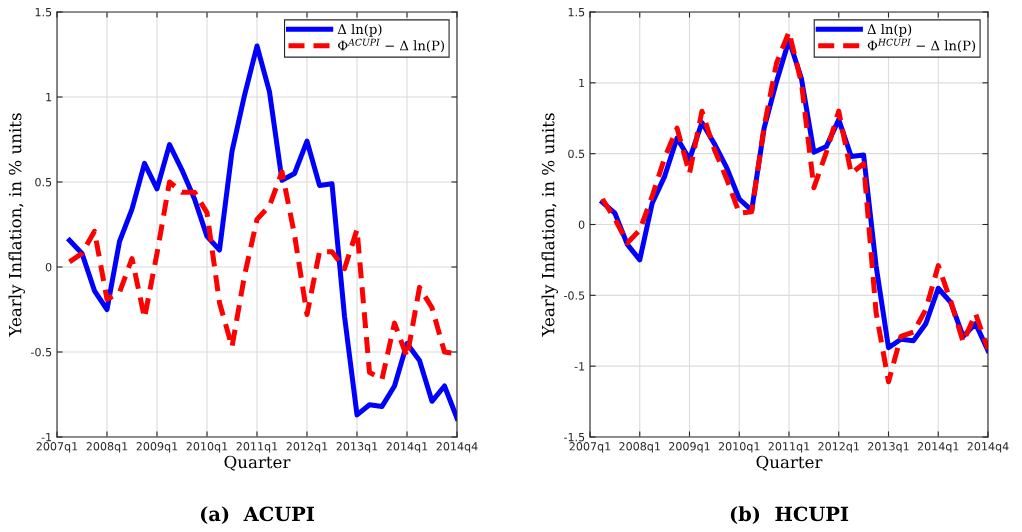 This screenshot has width=1022, height=532. Describe the element at coordinates (921, 45) in the screenshot. I see `legend-label: Φ$^{HCUPI}$ − Δ ln(P)` at that location.